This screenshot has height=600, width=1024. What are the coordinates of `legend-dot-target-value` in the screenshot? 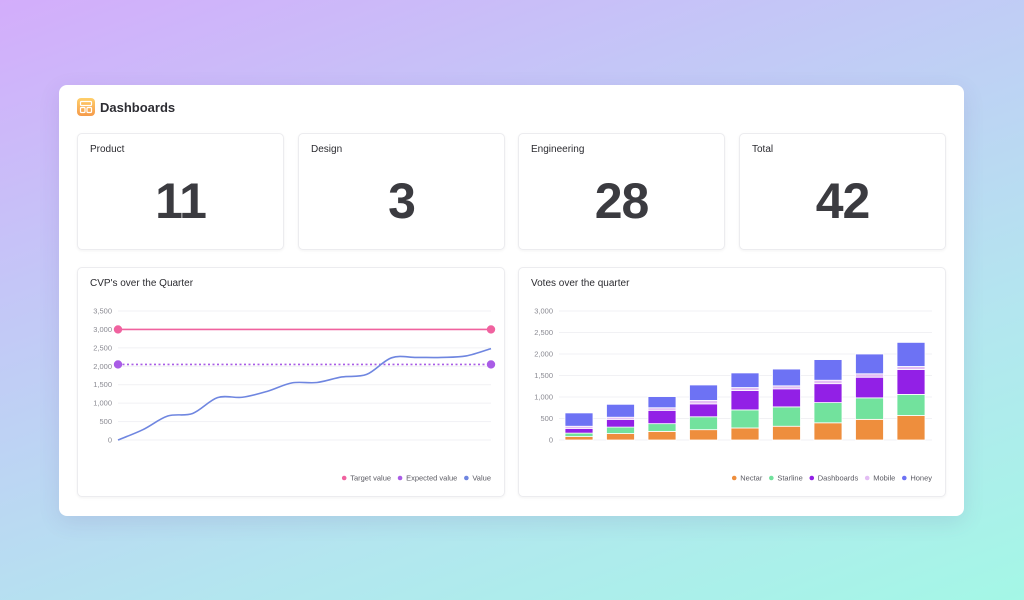 It's located at (344, 478).